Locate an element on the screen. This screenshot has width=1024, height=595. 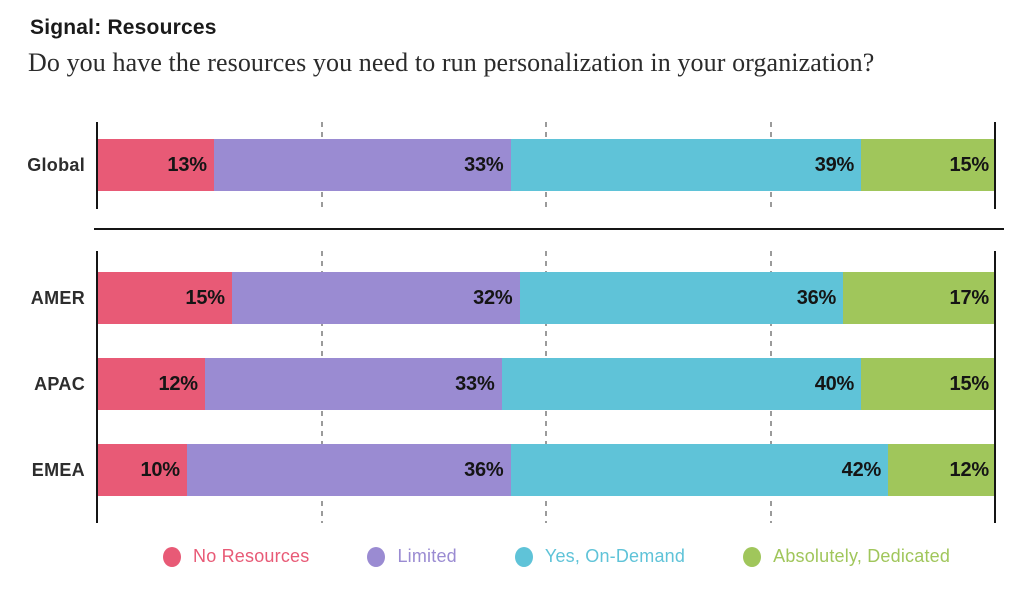
bar-group-1: Global 13% 33% 39% 15% is located at coordinates (502, 165).